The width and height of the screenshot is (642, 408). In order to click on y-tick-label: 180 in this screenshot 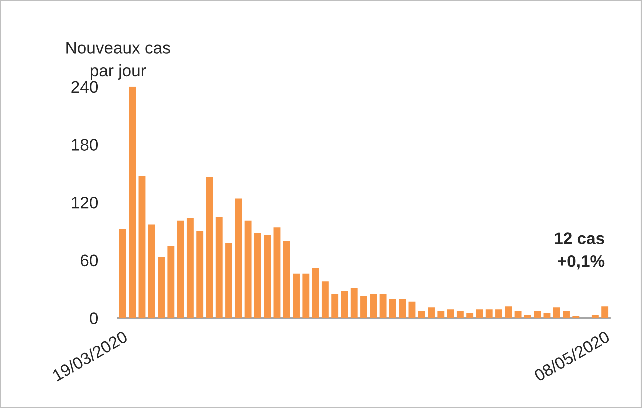, I will do `click(85, 145)`.